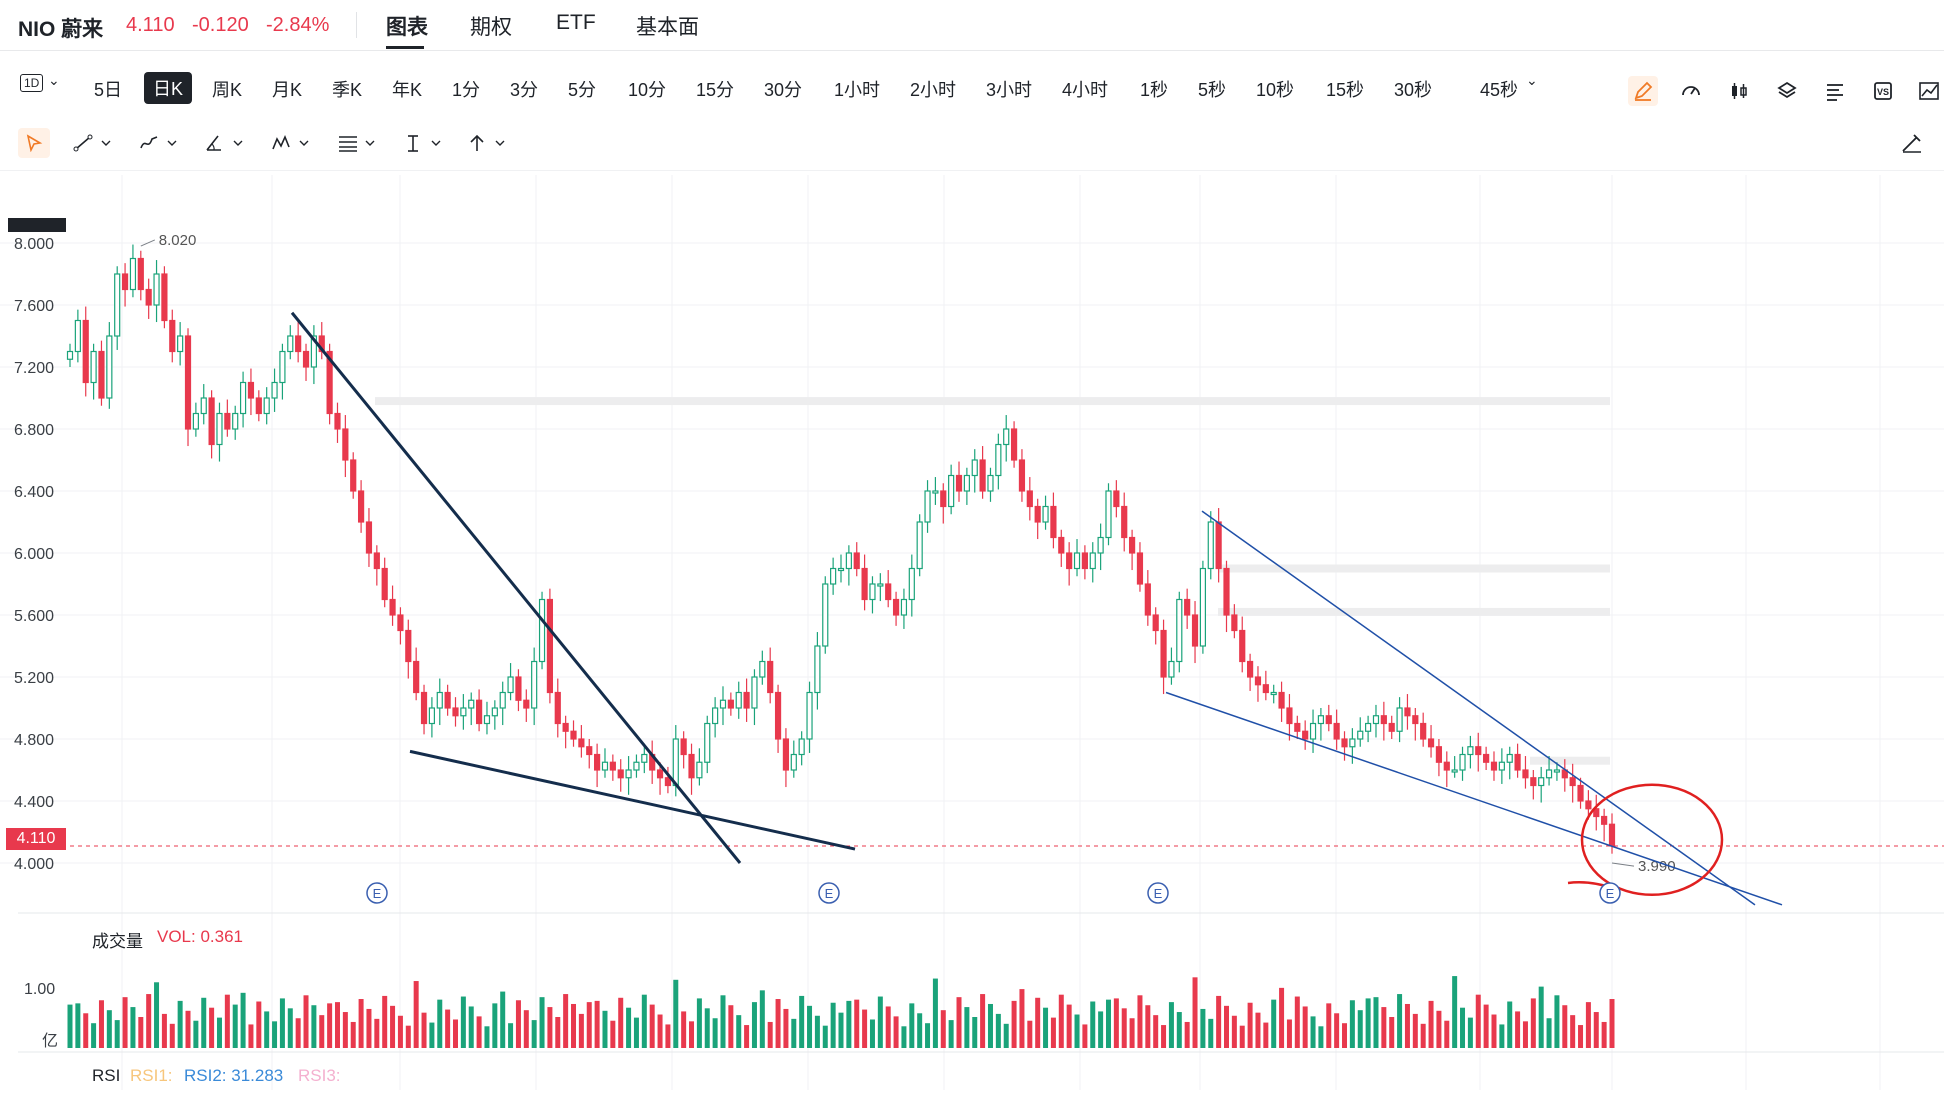 This screenshot has height=1096, width=1944. I want to click on tab-chart: 图表, so click(407, 27).